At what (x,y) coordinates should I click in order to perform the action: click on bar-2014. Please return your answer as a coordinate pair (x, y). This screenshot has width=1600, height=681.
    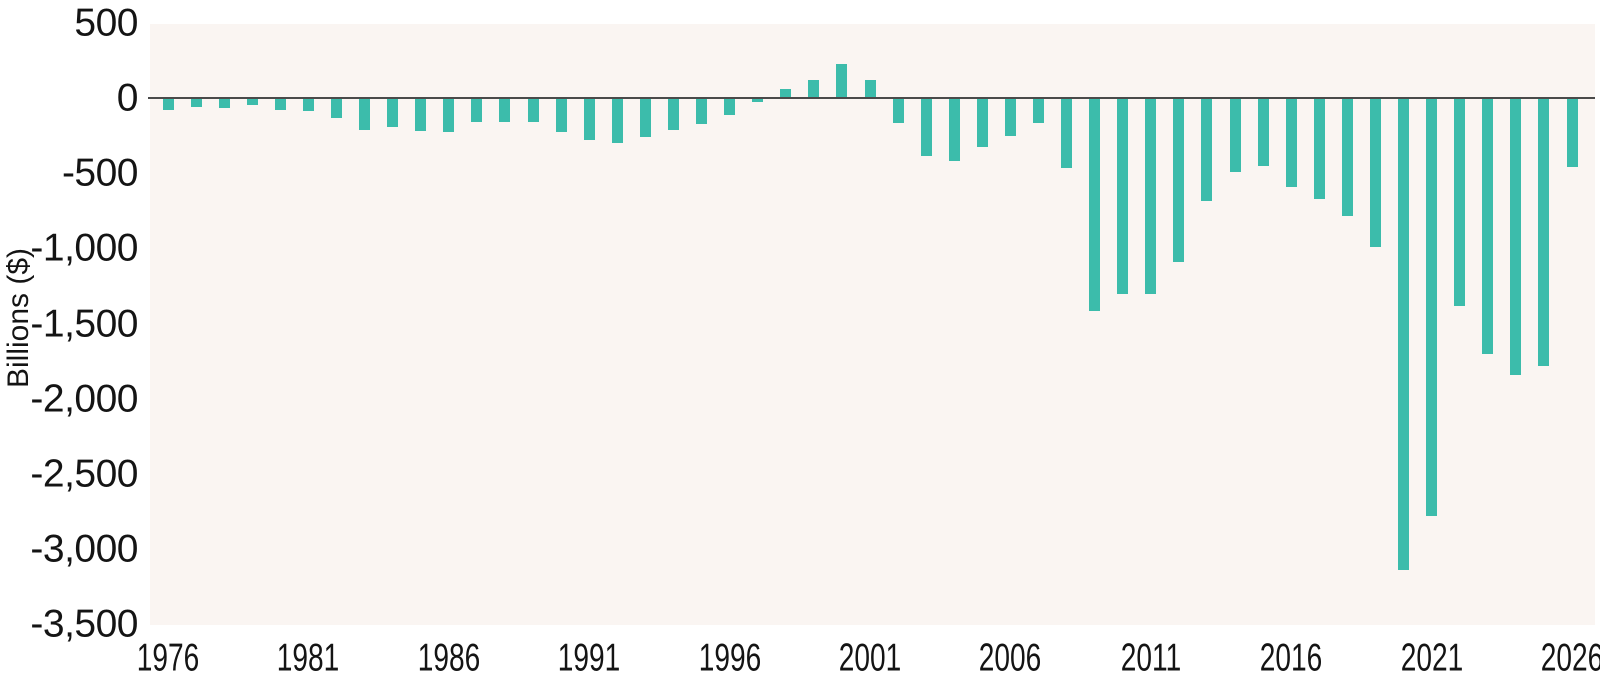
    Looking at the image, I should click on (1235, 135).